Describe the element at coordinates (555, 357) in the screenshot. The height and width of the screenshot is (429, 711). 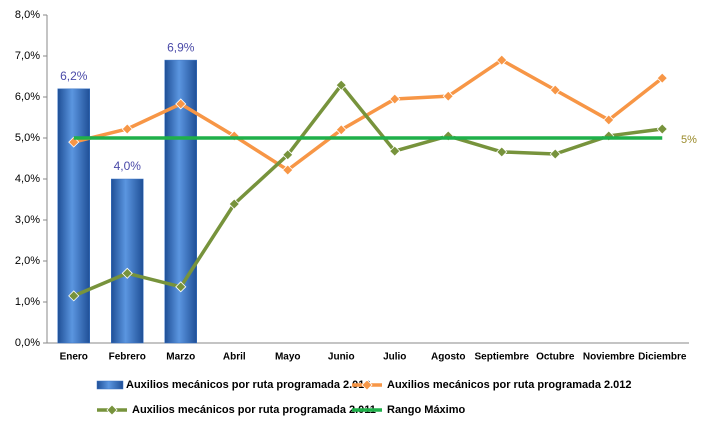
I see `x-tick-label: Octubre` at that location.